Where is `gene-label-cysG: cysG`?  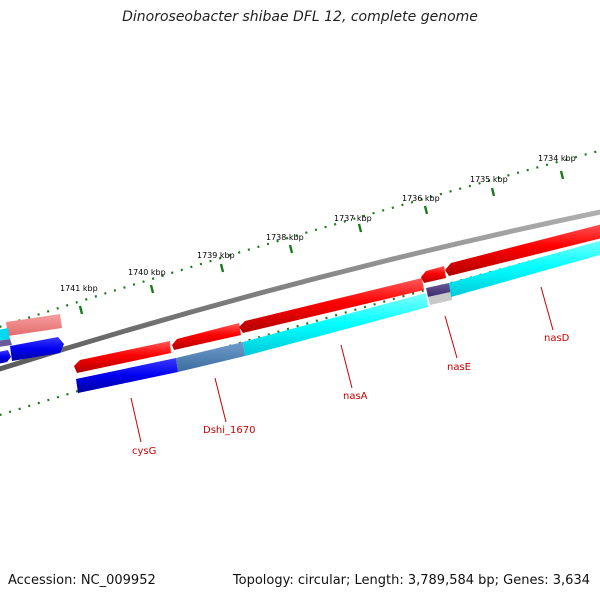 gene-label-cysG: cysG is located at coordinates (144, 451).